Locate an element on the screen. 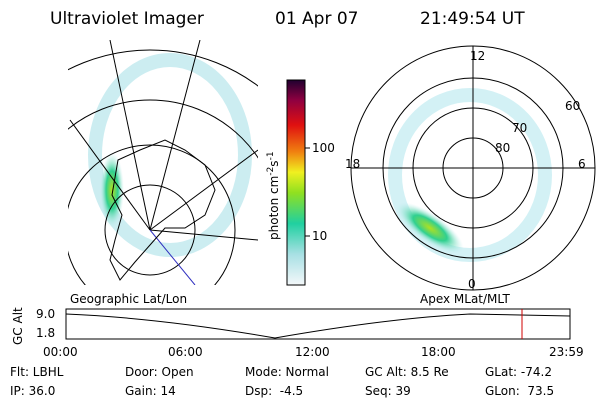 This screenshot has width=600, height=400. y-tick-label: 9.0 is located at coordinates (45, 314).